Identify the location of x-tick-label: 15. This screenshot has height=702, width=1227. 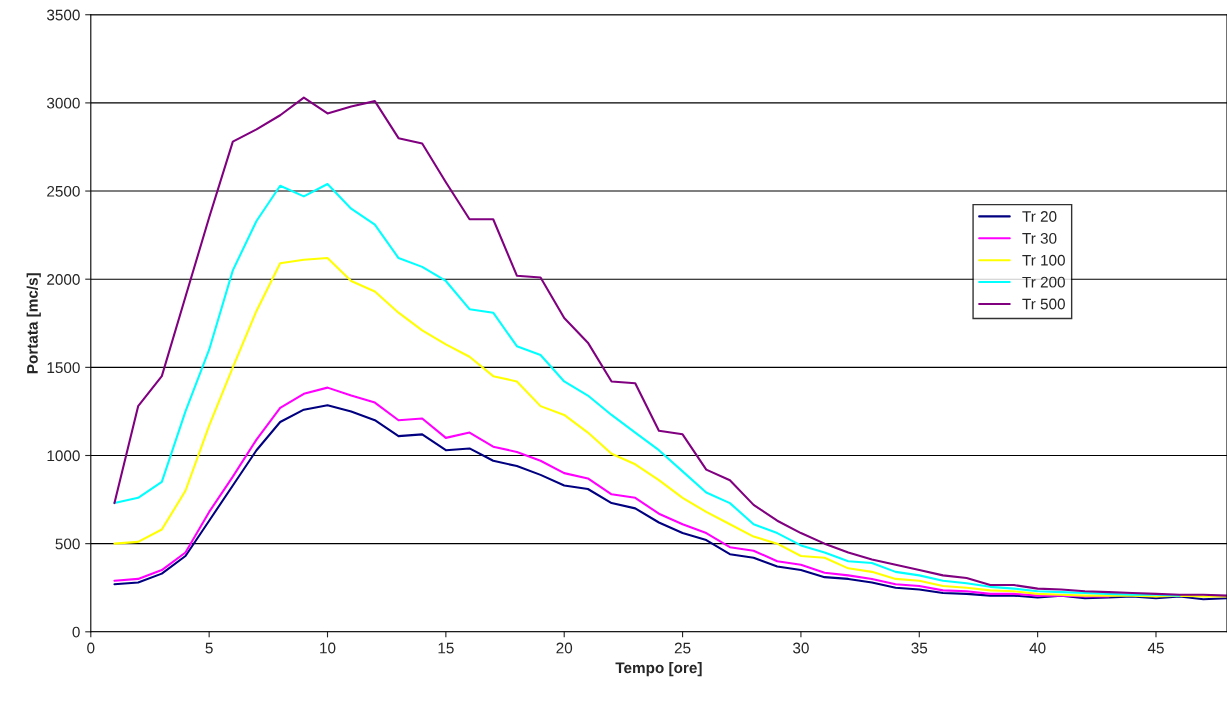
(446, 648).